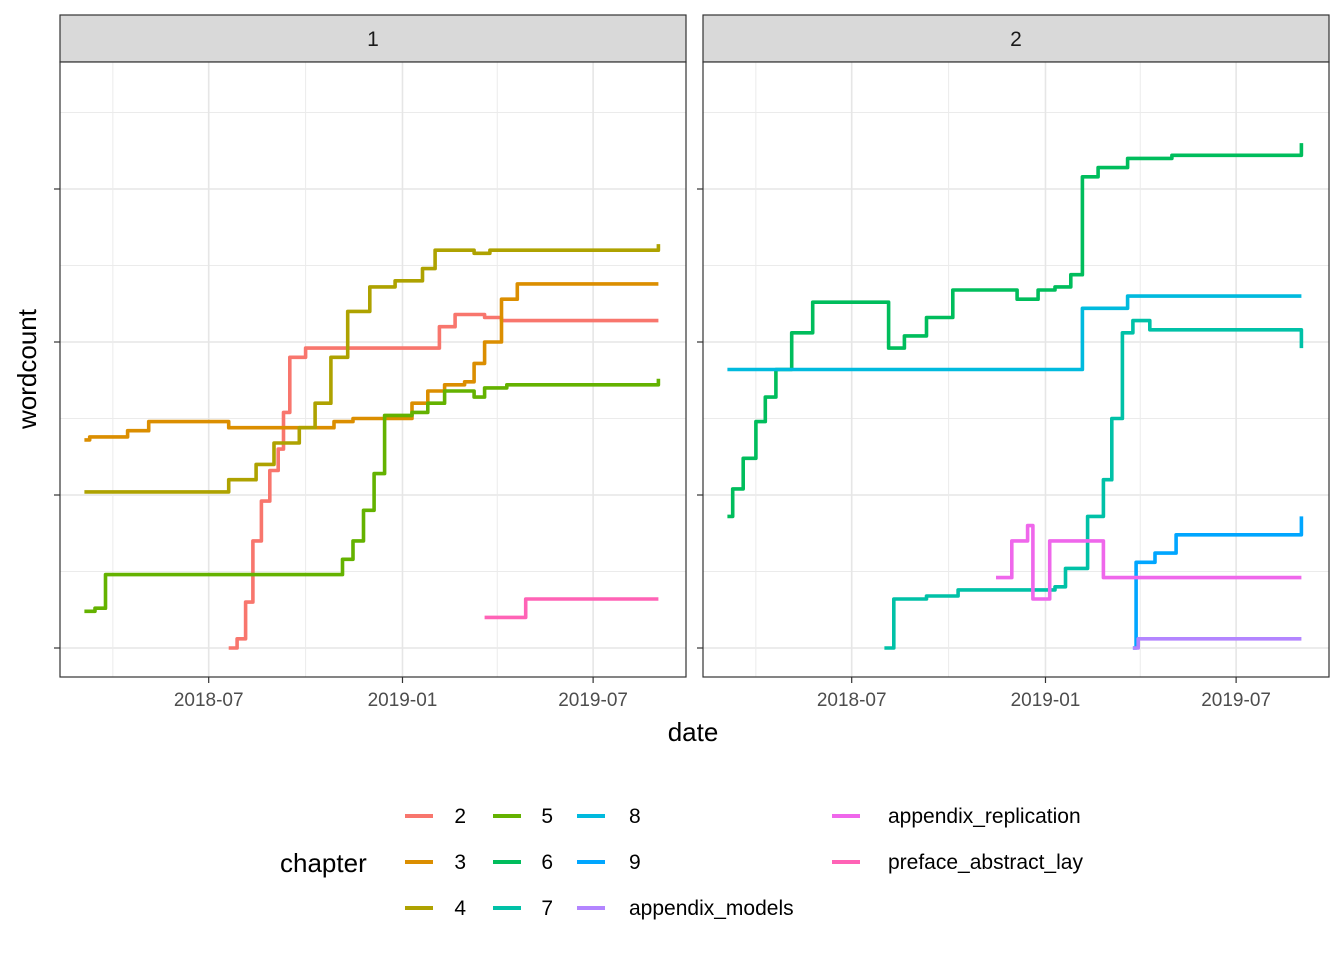 This screenshot has width=1344, height=960. Describe the element at coordinates (609, 862) in the screenshot. I see `legend-item-9: 9` at that location.